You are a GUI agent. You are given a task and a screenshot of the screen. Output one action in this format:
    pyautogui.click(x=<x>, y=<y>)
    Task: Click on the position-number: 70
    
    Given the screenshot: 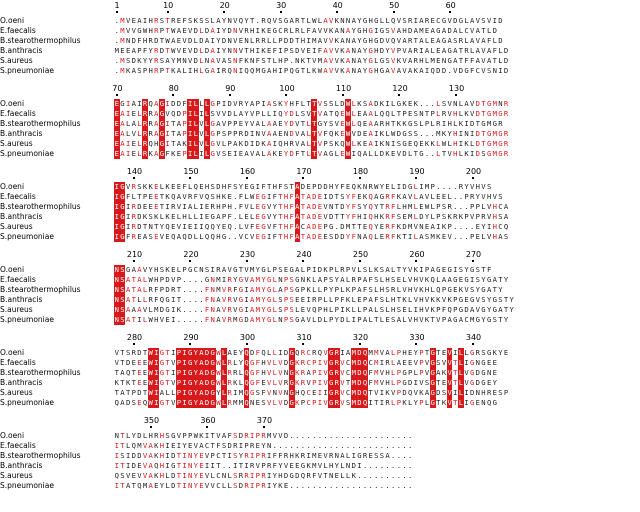 What is the action you would take?
    pyautogui.click(x=117, y=88)
    